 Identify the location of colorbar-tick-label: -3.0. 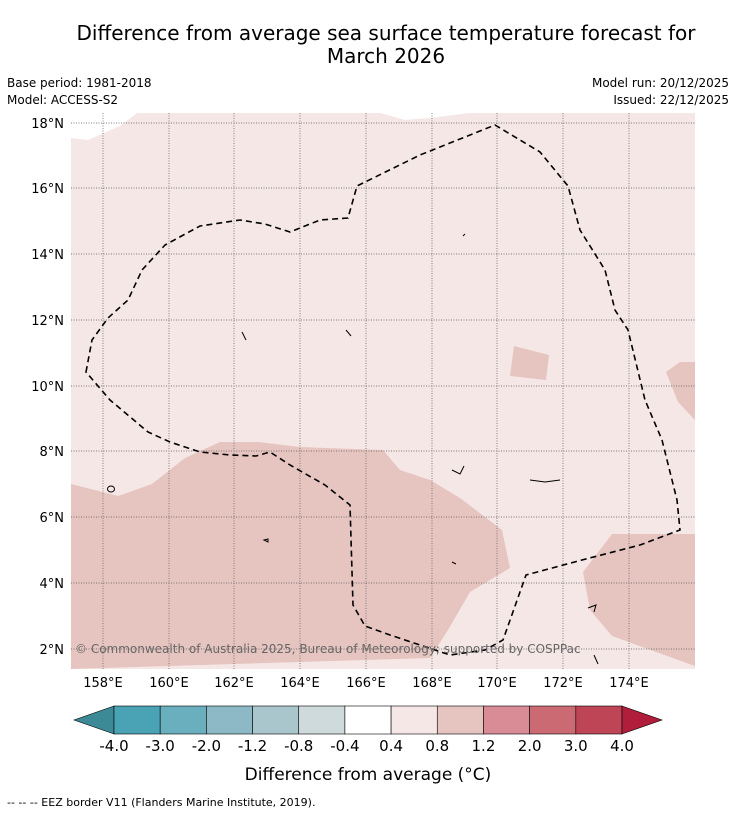
(160, 746).